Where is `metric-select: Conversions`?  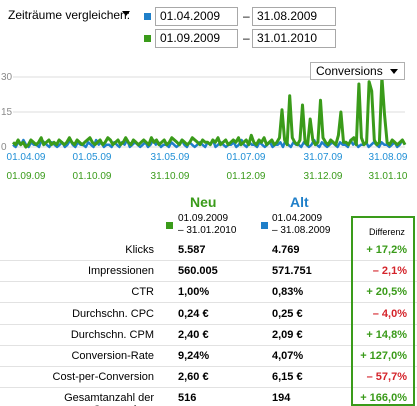
metric-select: Conversions is located at coordinates (357, 71).